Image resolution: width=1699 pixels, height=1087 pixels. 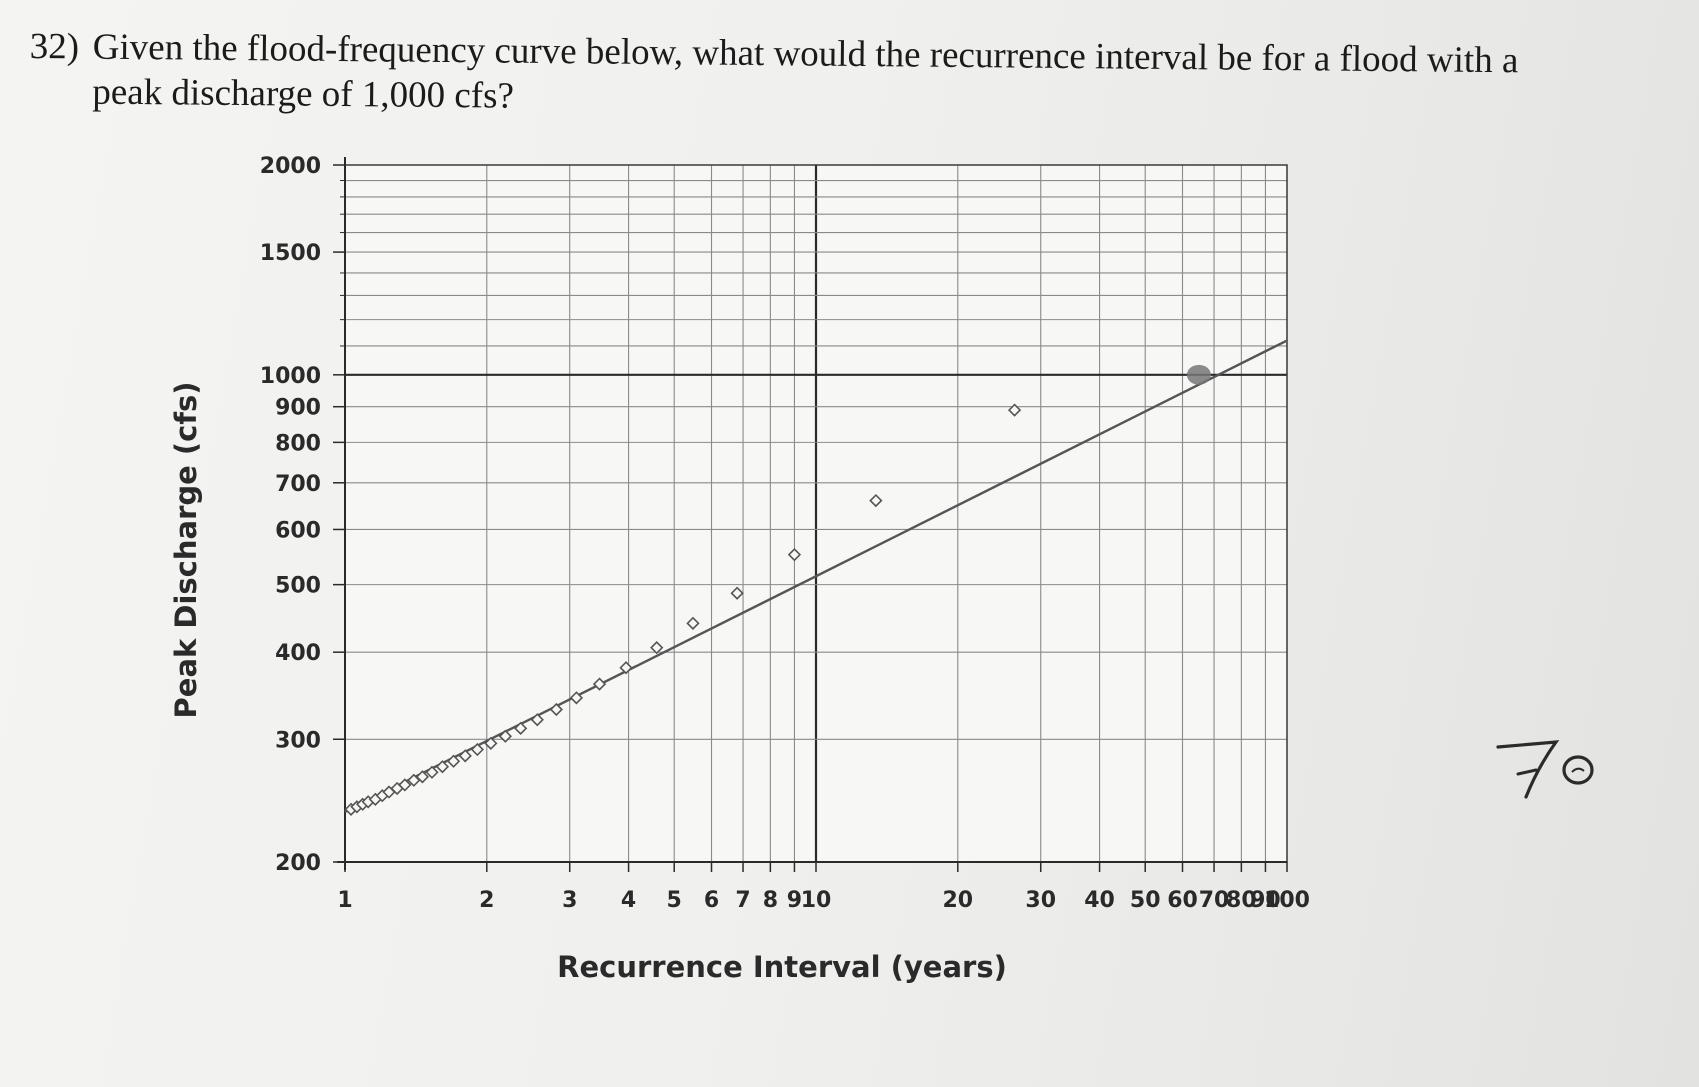 What do you see at coordinates (1545, 769) in the screenshot?
I see `handwritten-answer: 70` at bounding box center [1545, 769].